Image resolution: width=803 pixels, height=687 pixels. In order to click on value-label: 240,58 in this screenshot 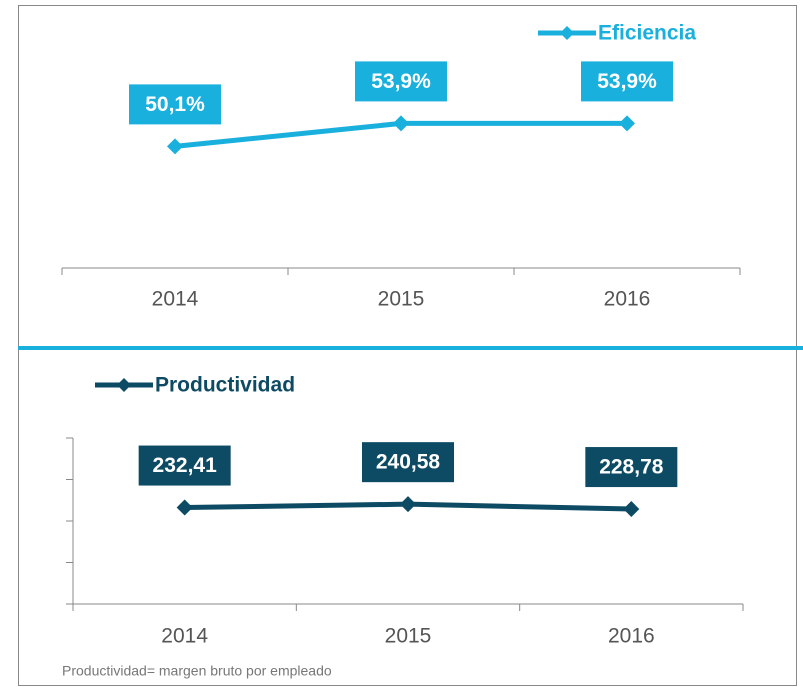, I will do `click(408, 462)`.